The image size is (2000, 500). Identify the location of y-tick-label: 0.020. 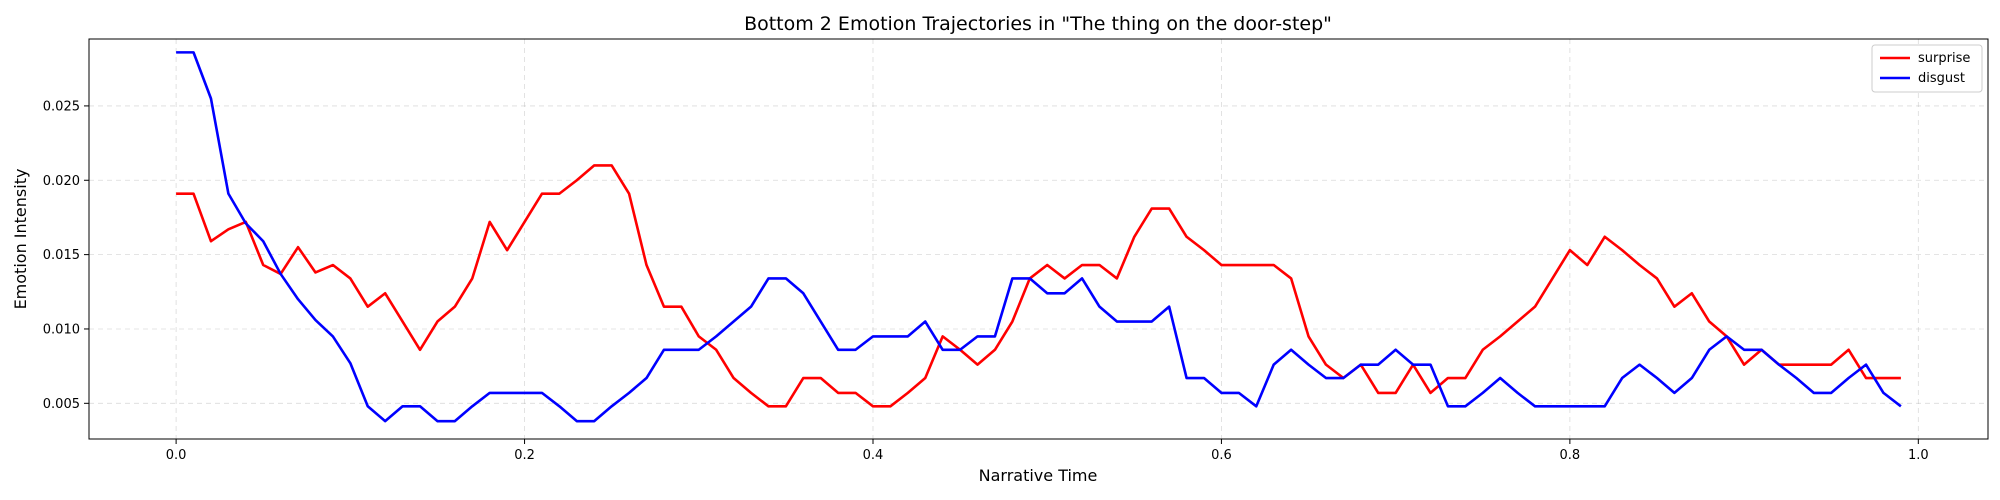
(61, 181).